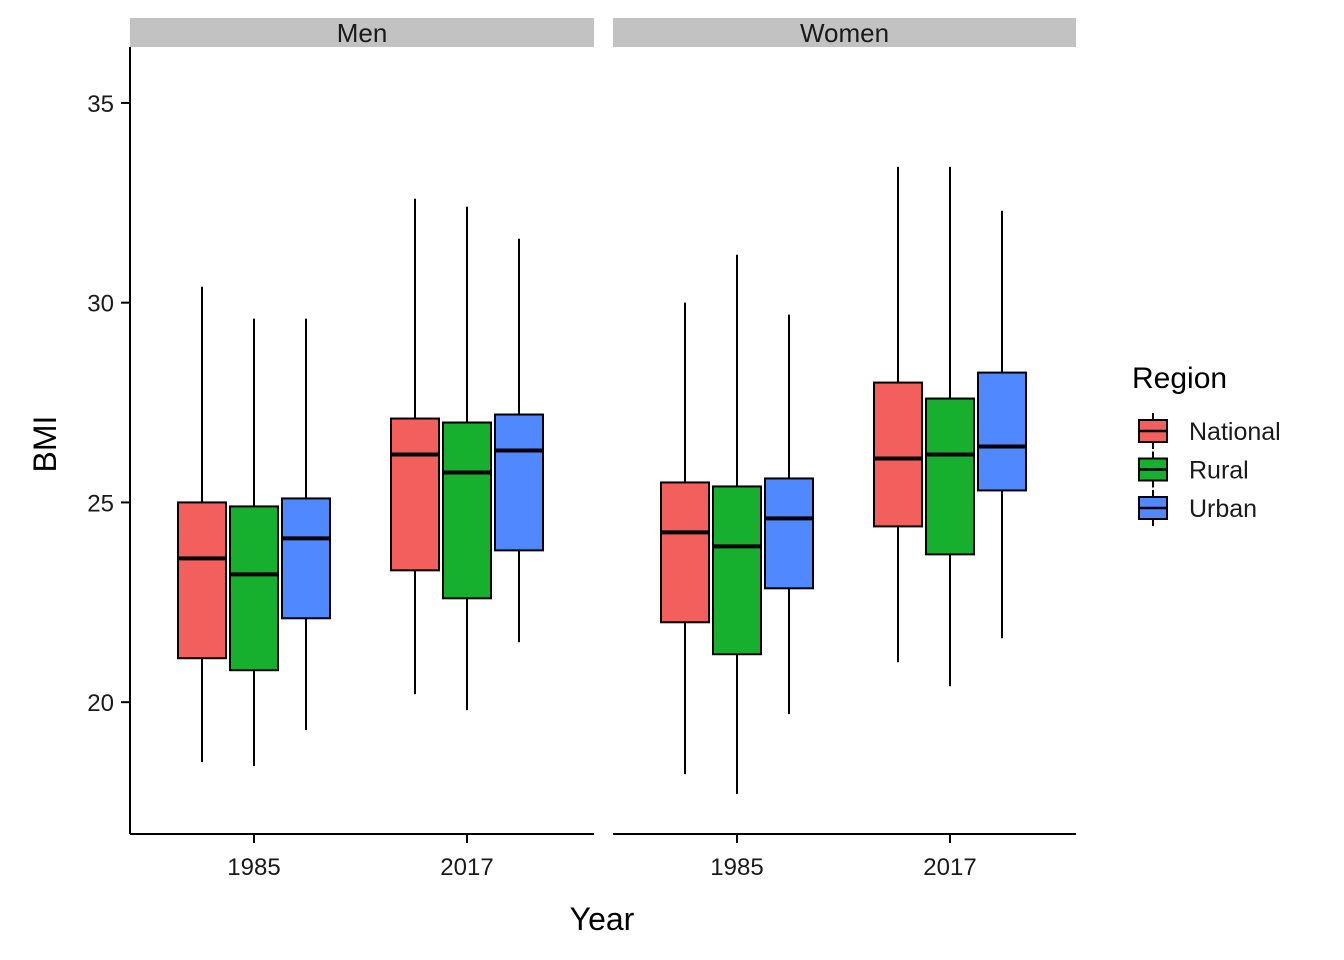 This screenshot has height=960, width=1344. What do you see at coordinates (100, 104) in the screenshot?
I see `y-tick-label: 35` at bounding box center [100, 104].